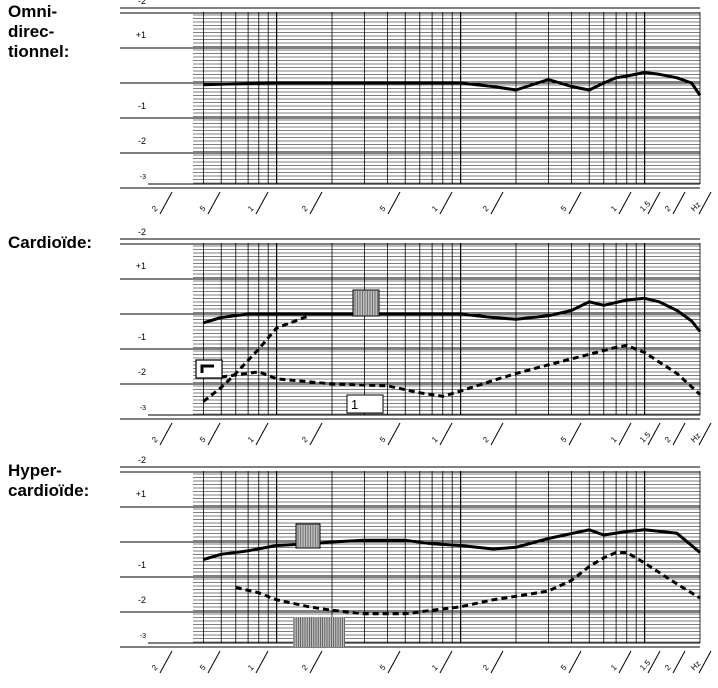 The image size is (718, 688). What do you see at coordinates (50, 242) in the screenshot?
I see `panel-label-cardioid: Cardioïde:` at bounding box center [50, 242].